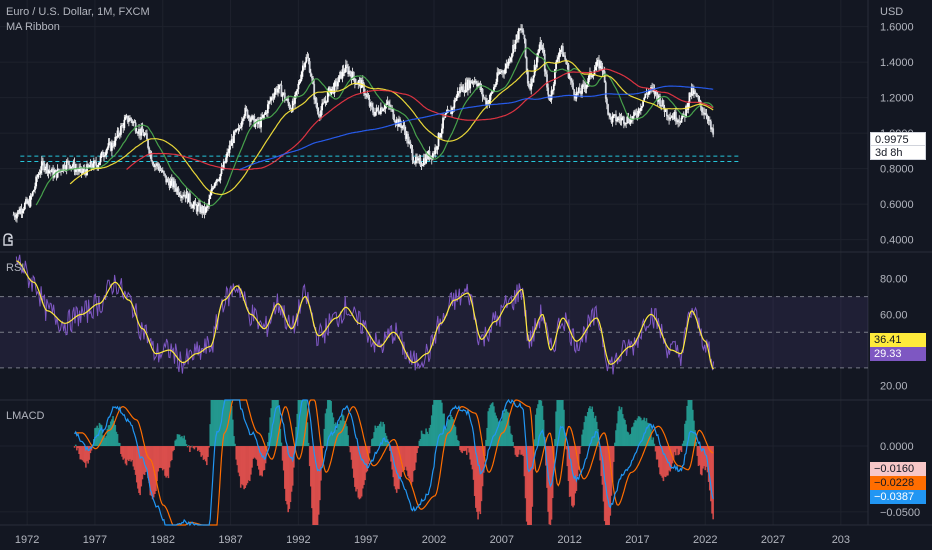  What do you see at coordinates (900, 513) in the screenshot?
I see `macd-tick-label: −0.0500` at bounding box center [900, 513].